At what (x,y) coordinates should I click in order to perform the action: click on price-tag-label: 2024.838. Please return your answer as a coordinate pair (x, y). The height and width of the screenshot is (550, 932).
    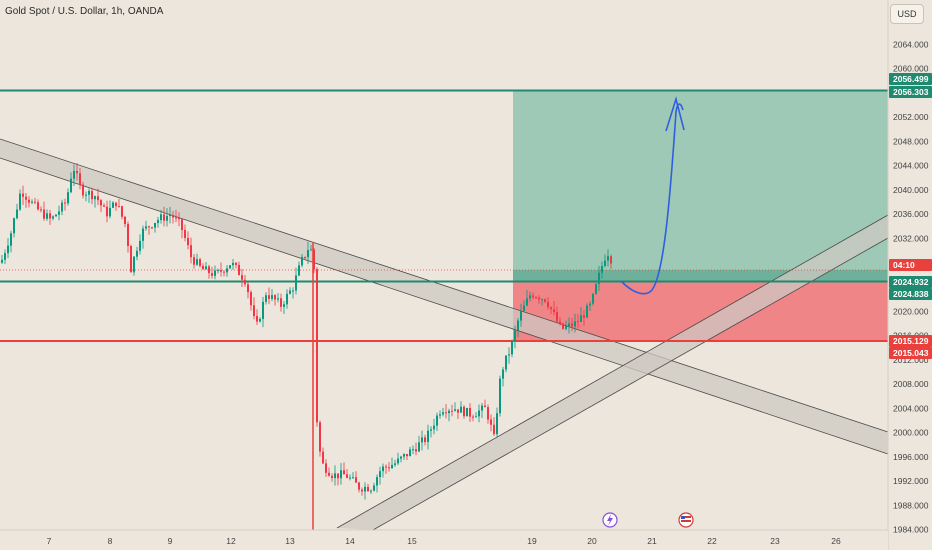
    Looking at the image, I should click on (911, 294).